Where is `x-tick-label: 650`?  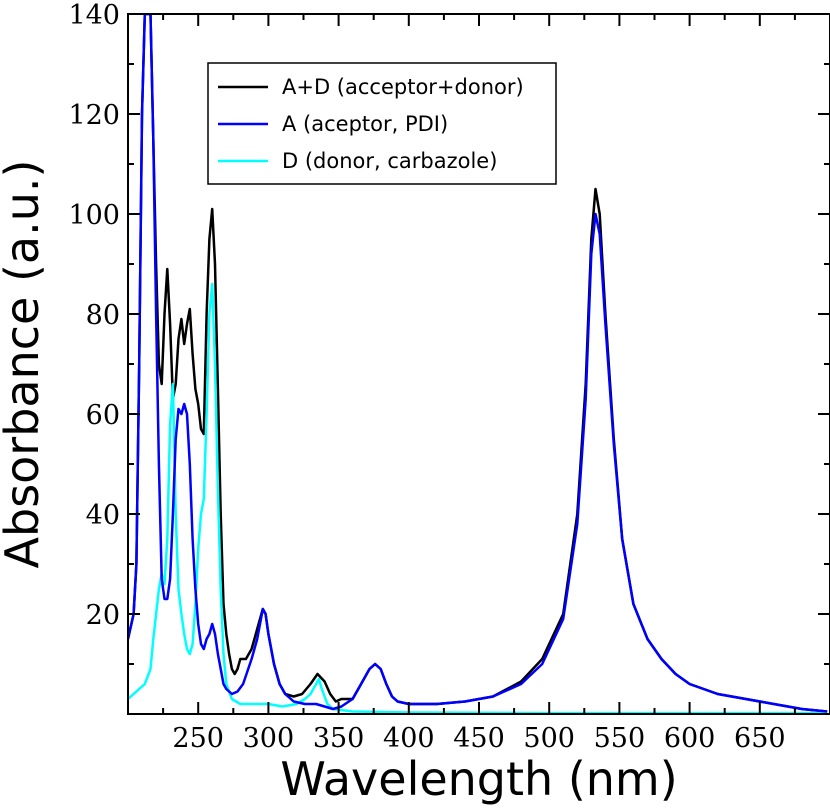
x-tick-label: 650 is located at coordinates (760, 738).